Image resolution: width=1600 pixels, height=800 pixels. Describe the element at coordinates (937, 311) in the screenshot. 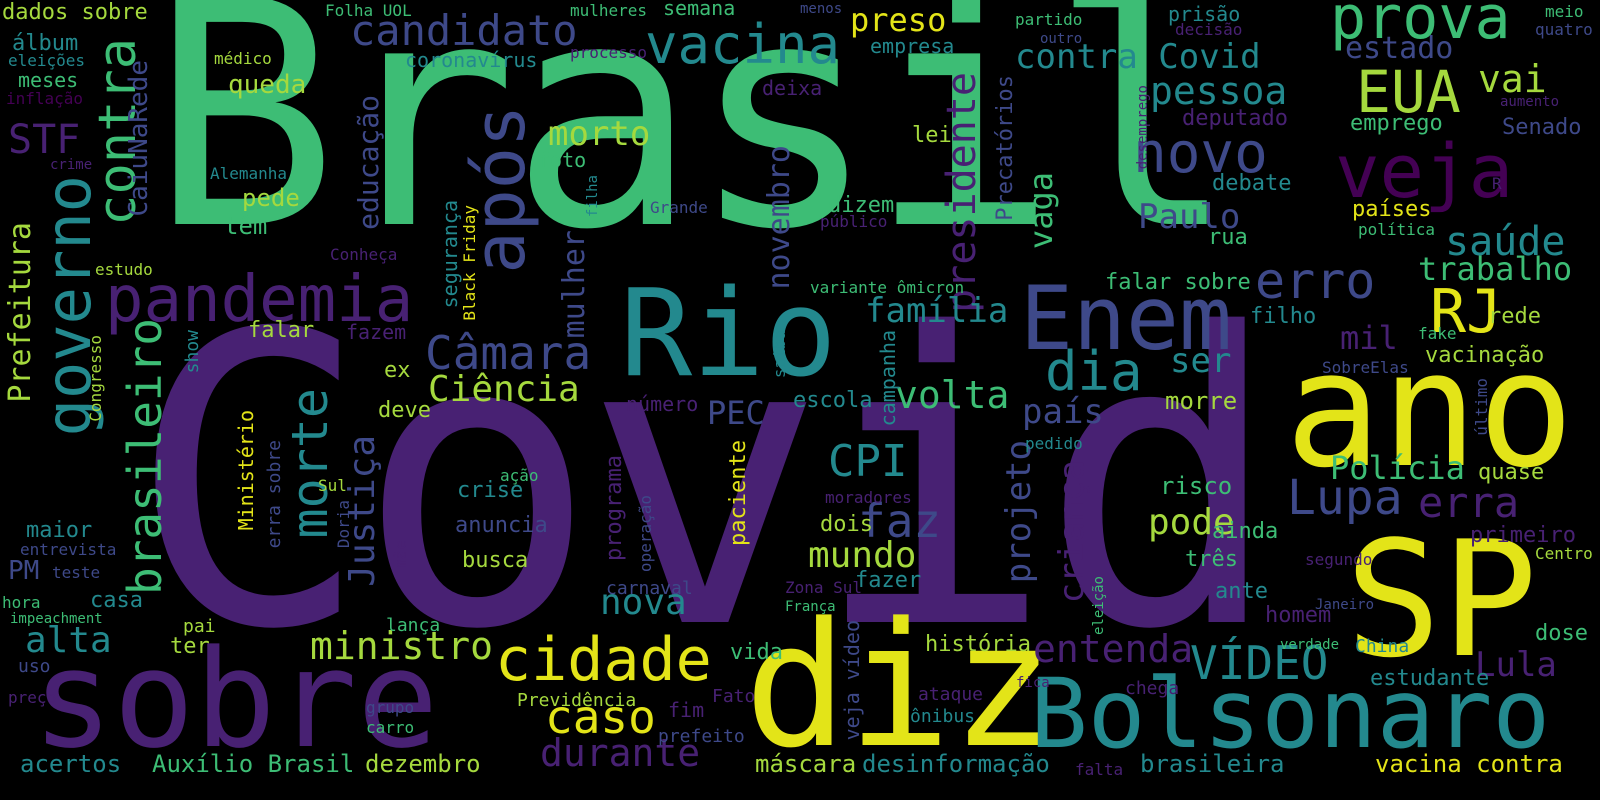

I see `word-familia: família` at that location.